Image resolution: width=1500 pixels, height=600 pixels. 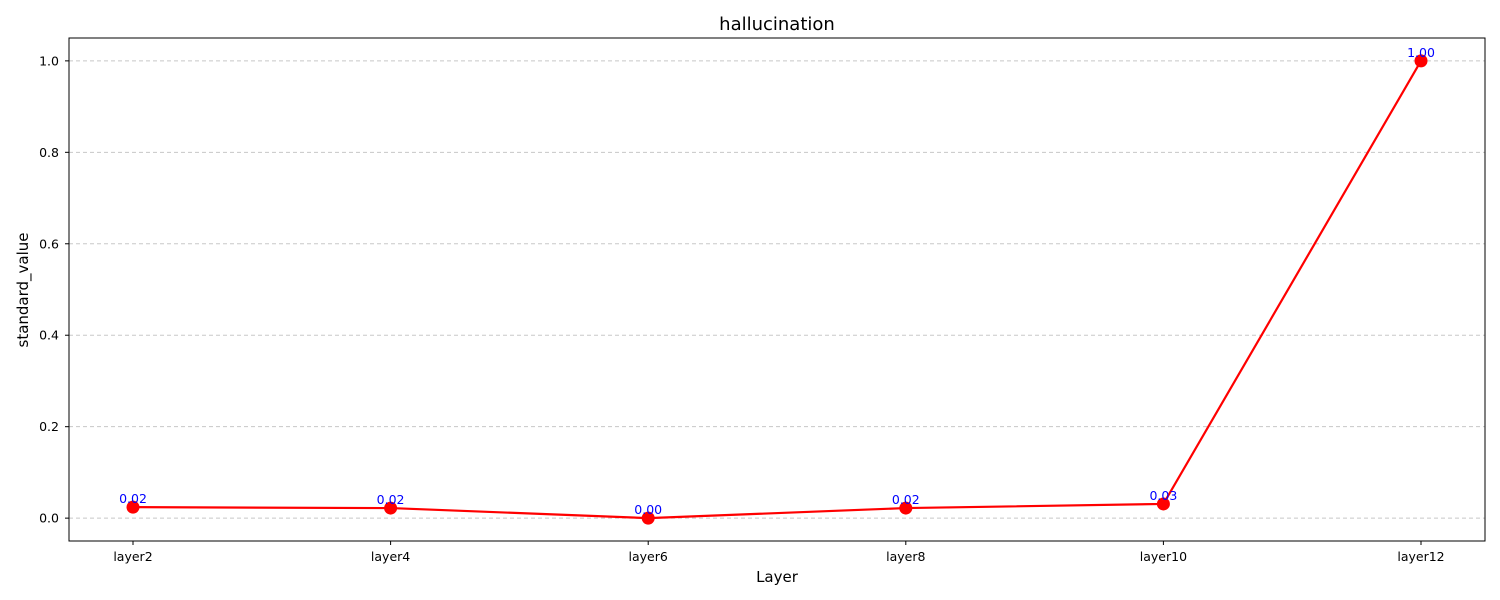 What do you see at coordinates (648, 556) in the screenshot?
I see `x-tick-label: layer6` at bounding box center [648, 556].